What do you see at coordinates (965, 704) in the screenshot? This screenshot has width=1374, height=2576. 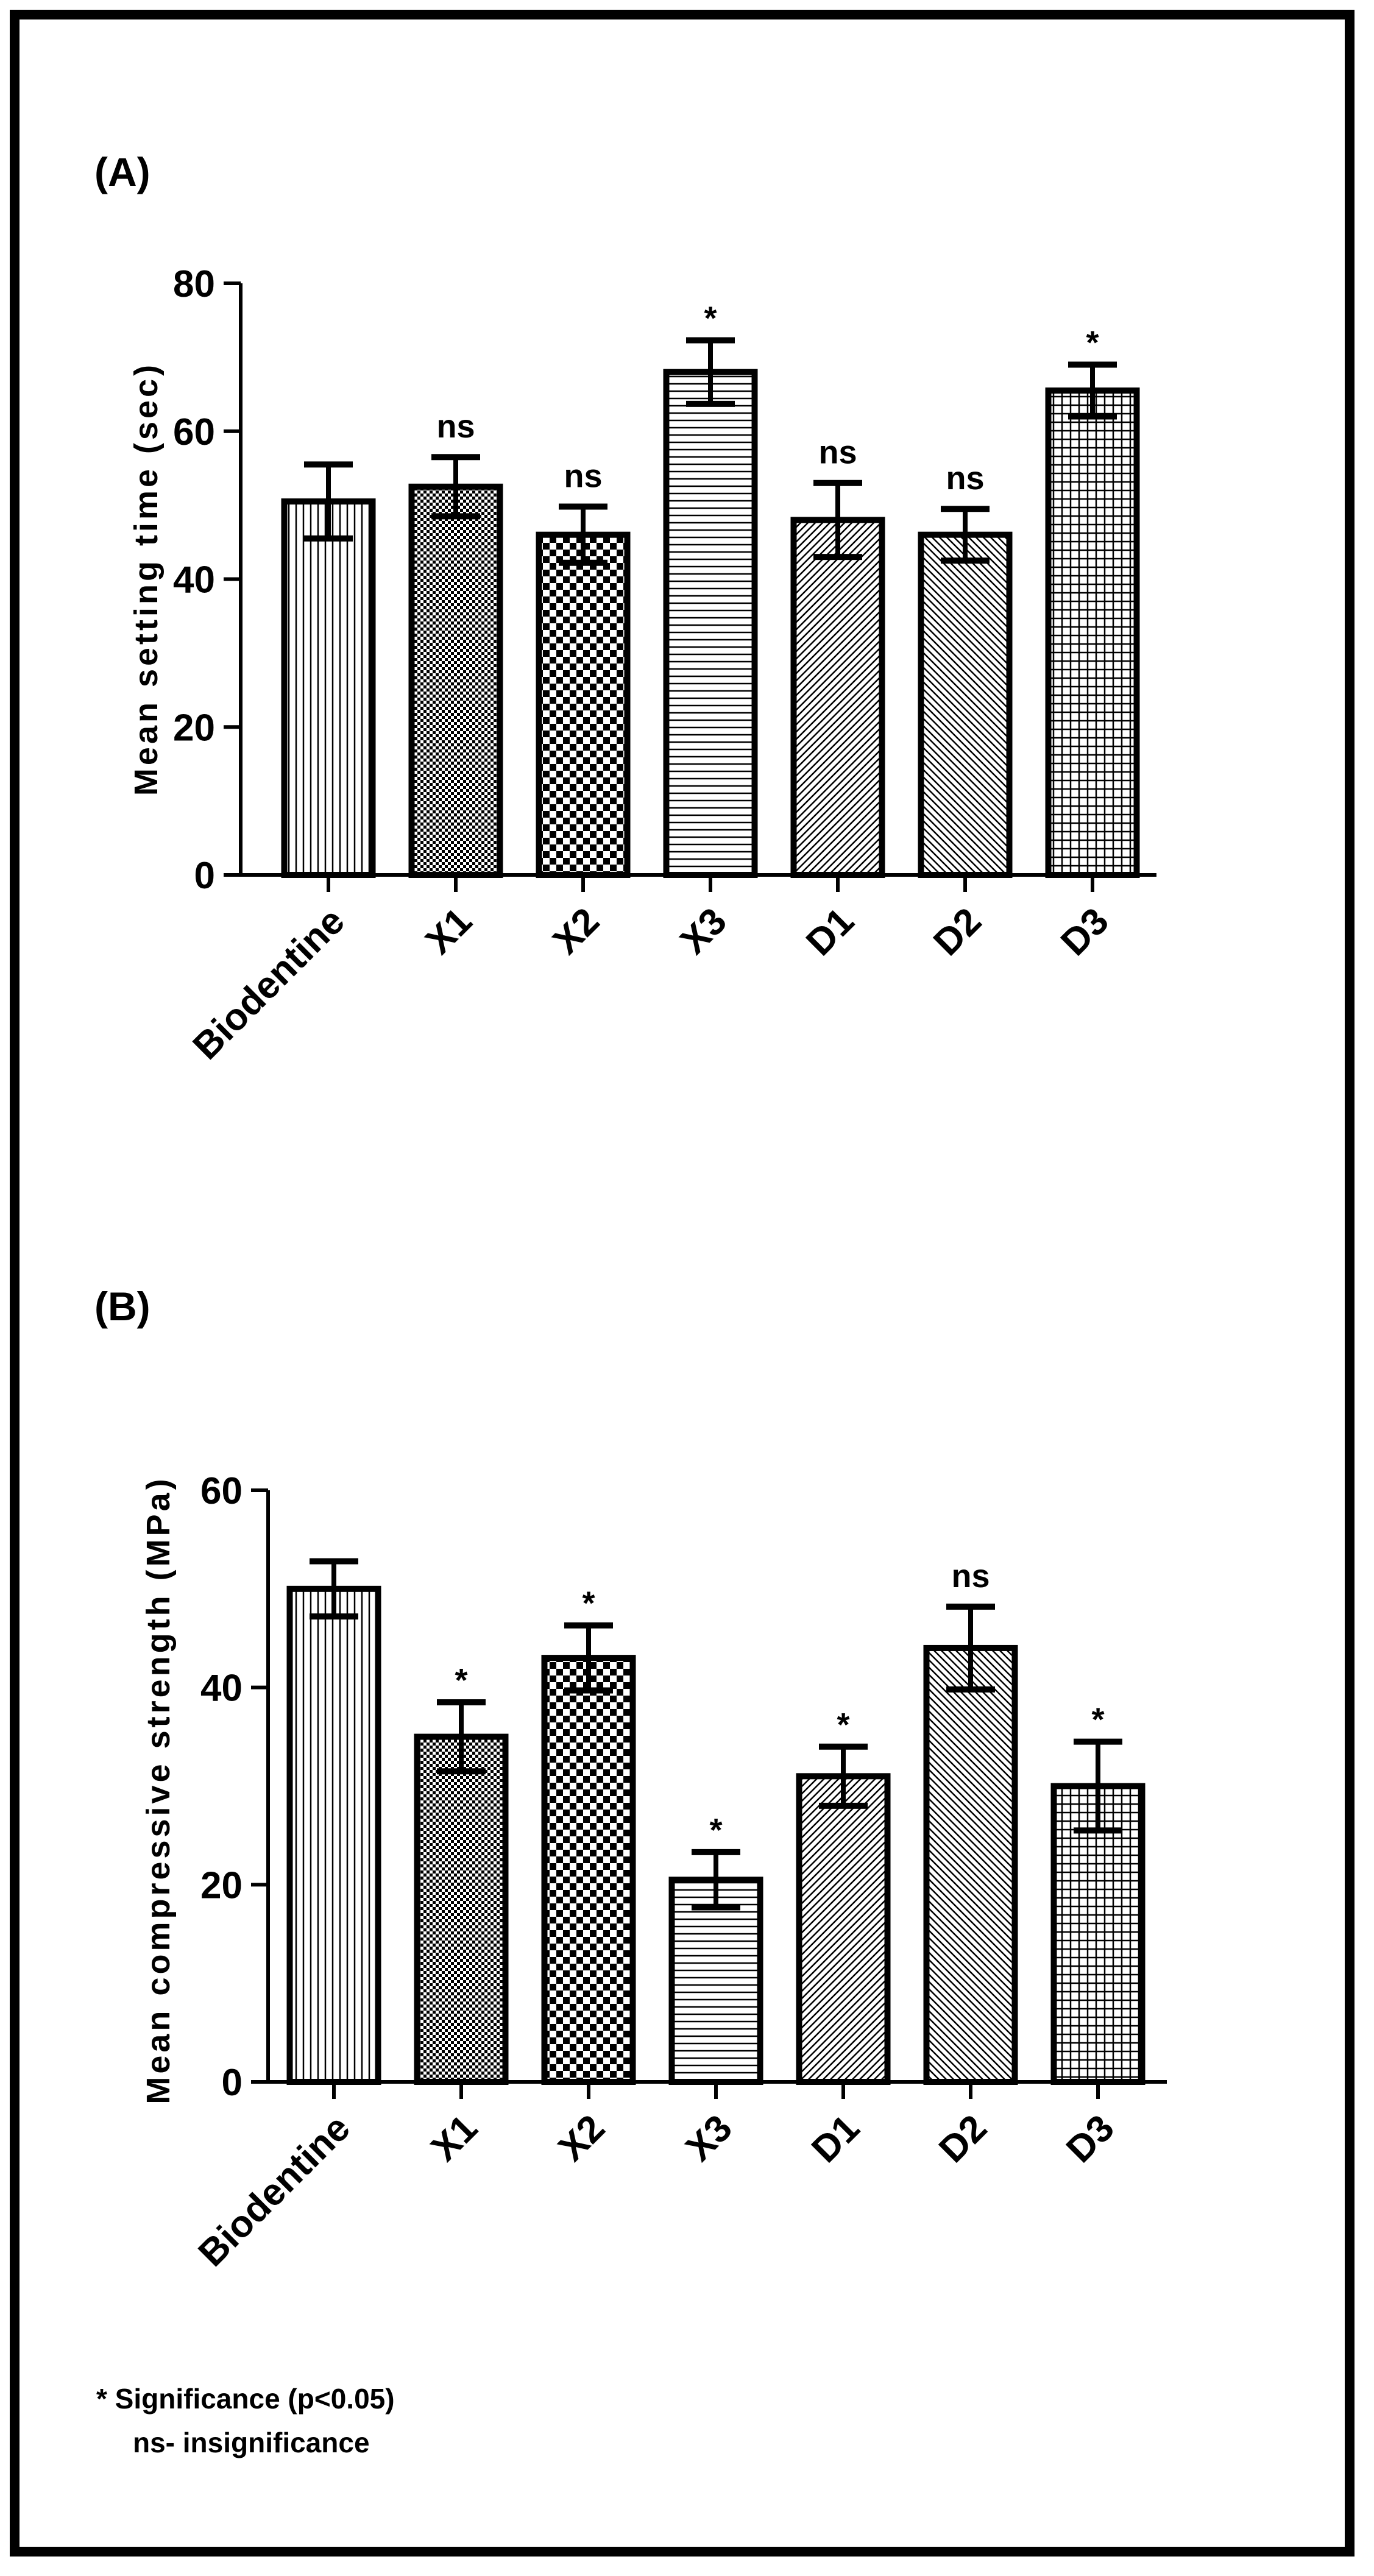 I see `chart-a-bar-d2` at bounding box center [965, 704].